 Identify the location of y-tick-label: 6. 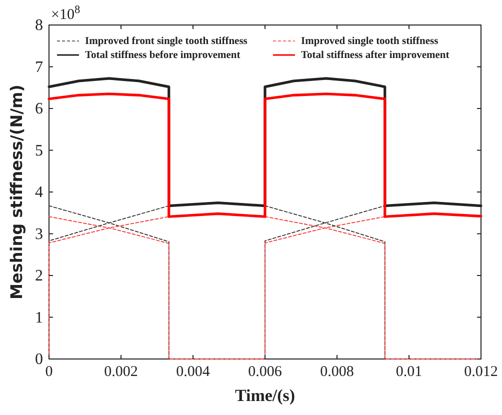
(39, 109).